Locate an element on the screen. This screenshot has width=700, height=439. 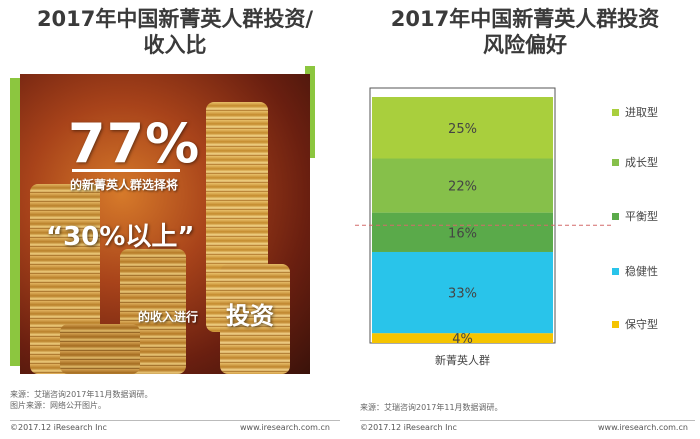
photo-text-line3b: 投资 is located at coordinates (250, 316).